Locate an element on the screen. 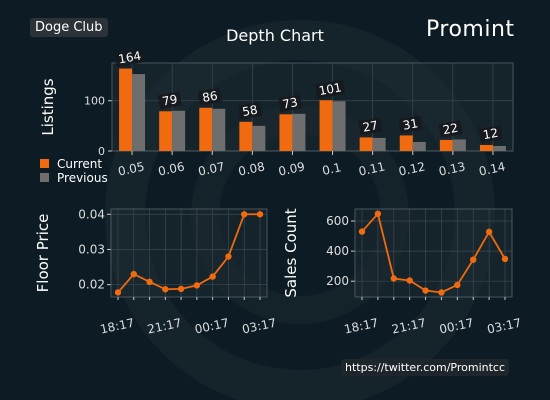 The width and height of the screenshot is (550, 400). bar-data-label: 31 is located at coordinates (410, 124).